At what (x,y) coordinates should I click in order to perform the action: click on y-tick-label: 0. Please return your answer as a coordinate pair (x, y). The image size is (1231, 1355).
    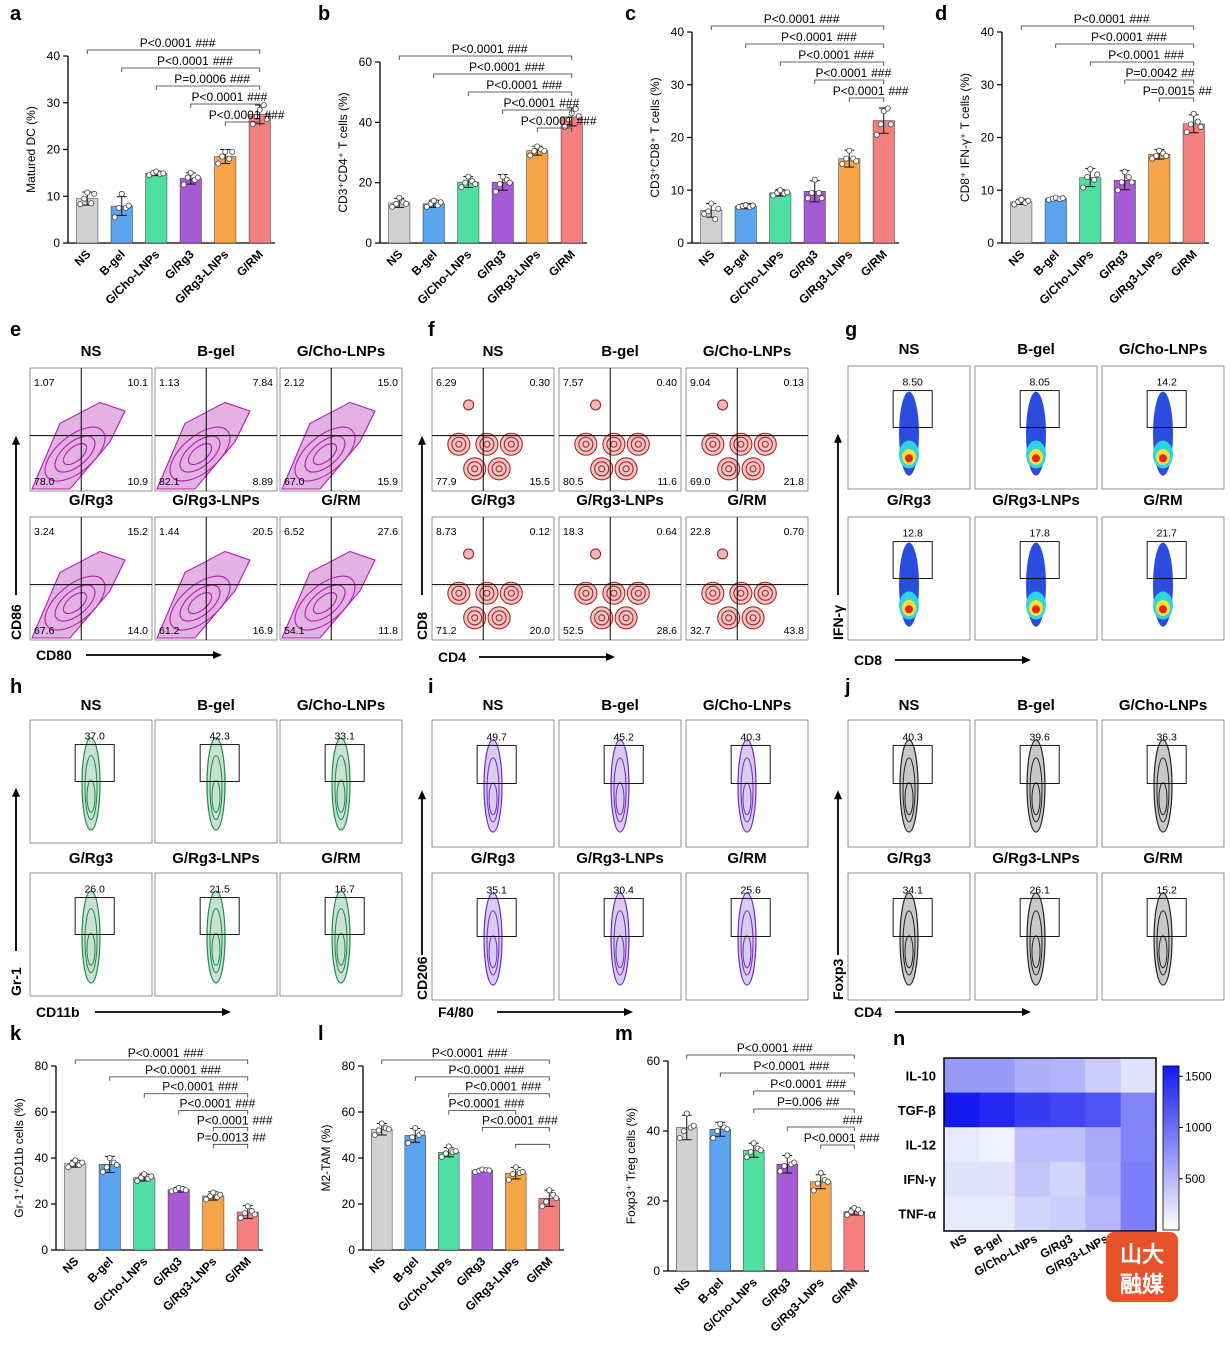
    Looking at the image, I should click on (56, 243).